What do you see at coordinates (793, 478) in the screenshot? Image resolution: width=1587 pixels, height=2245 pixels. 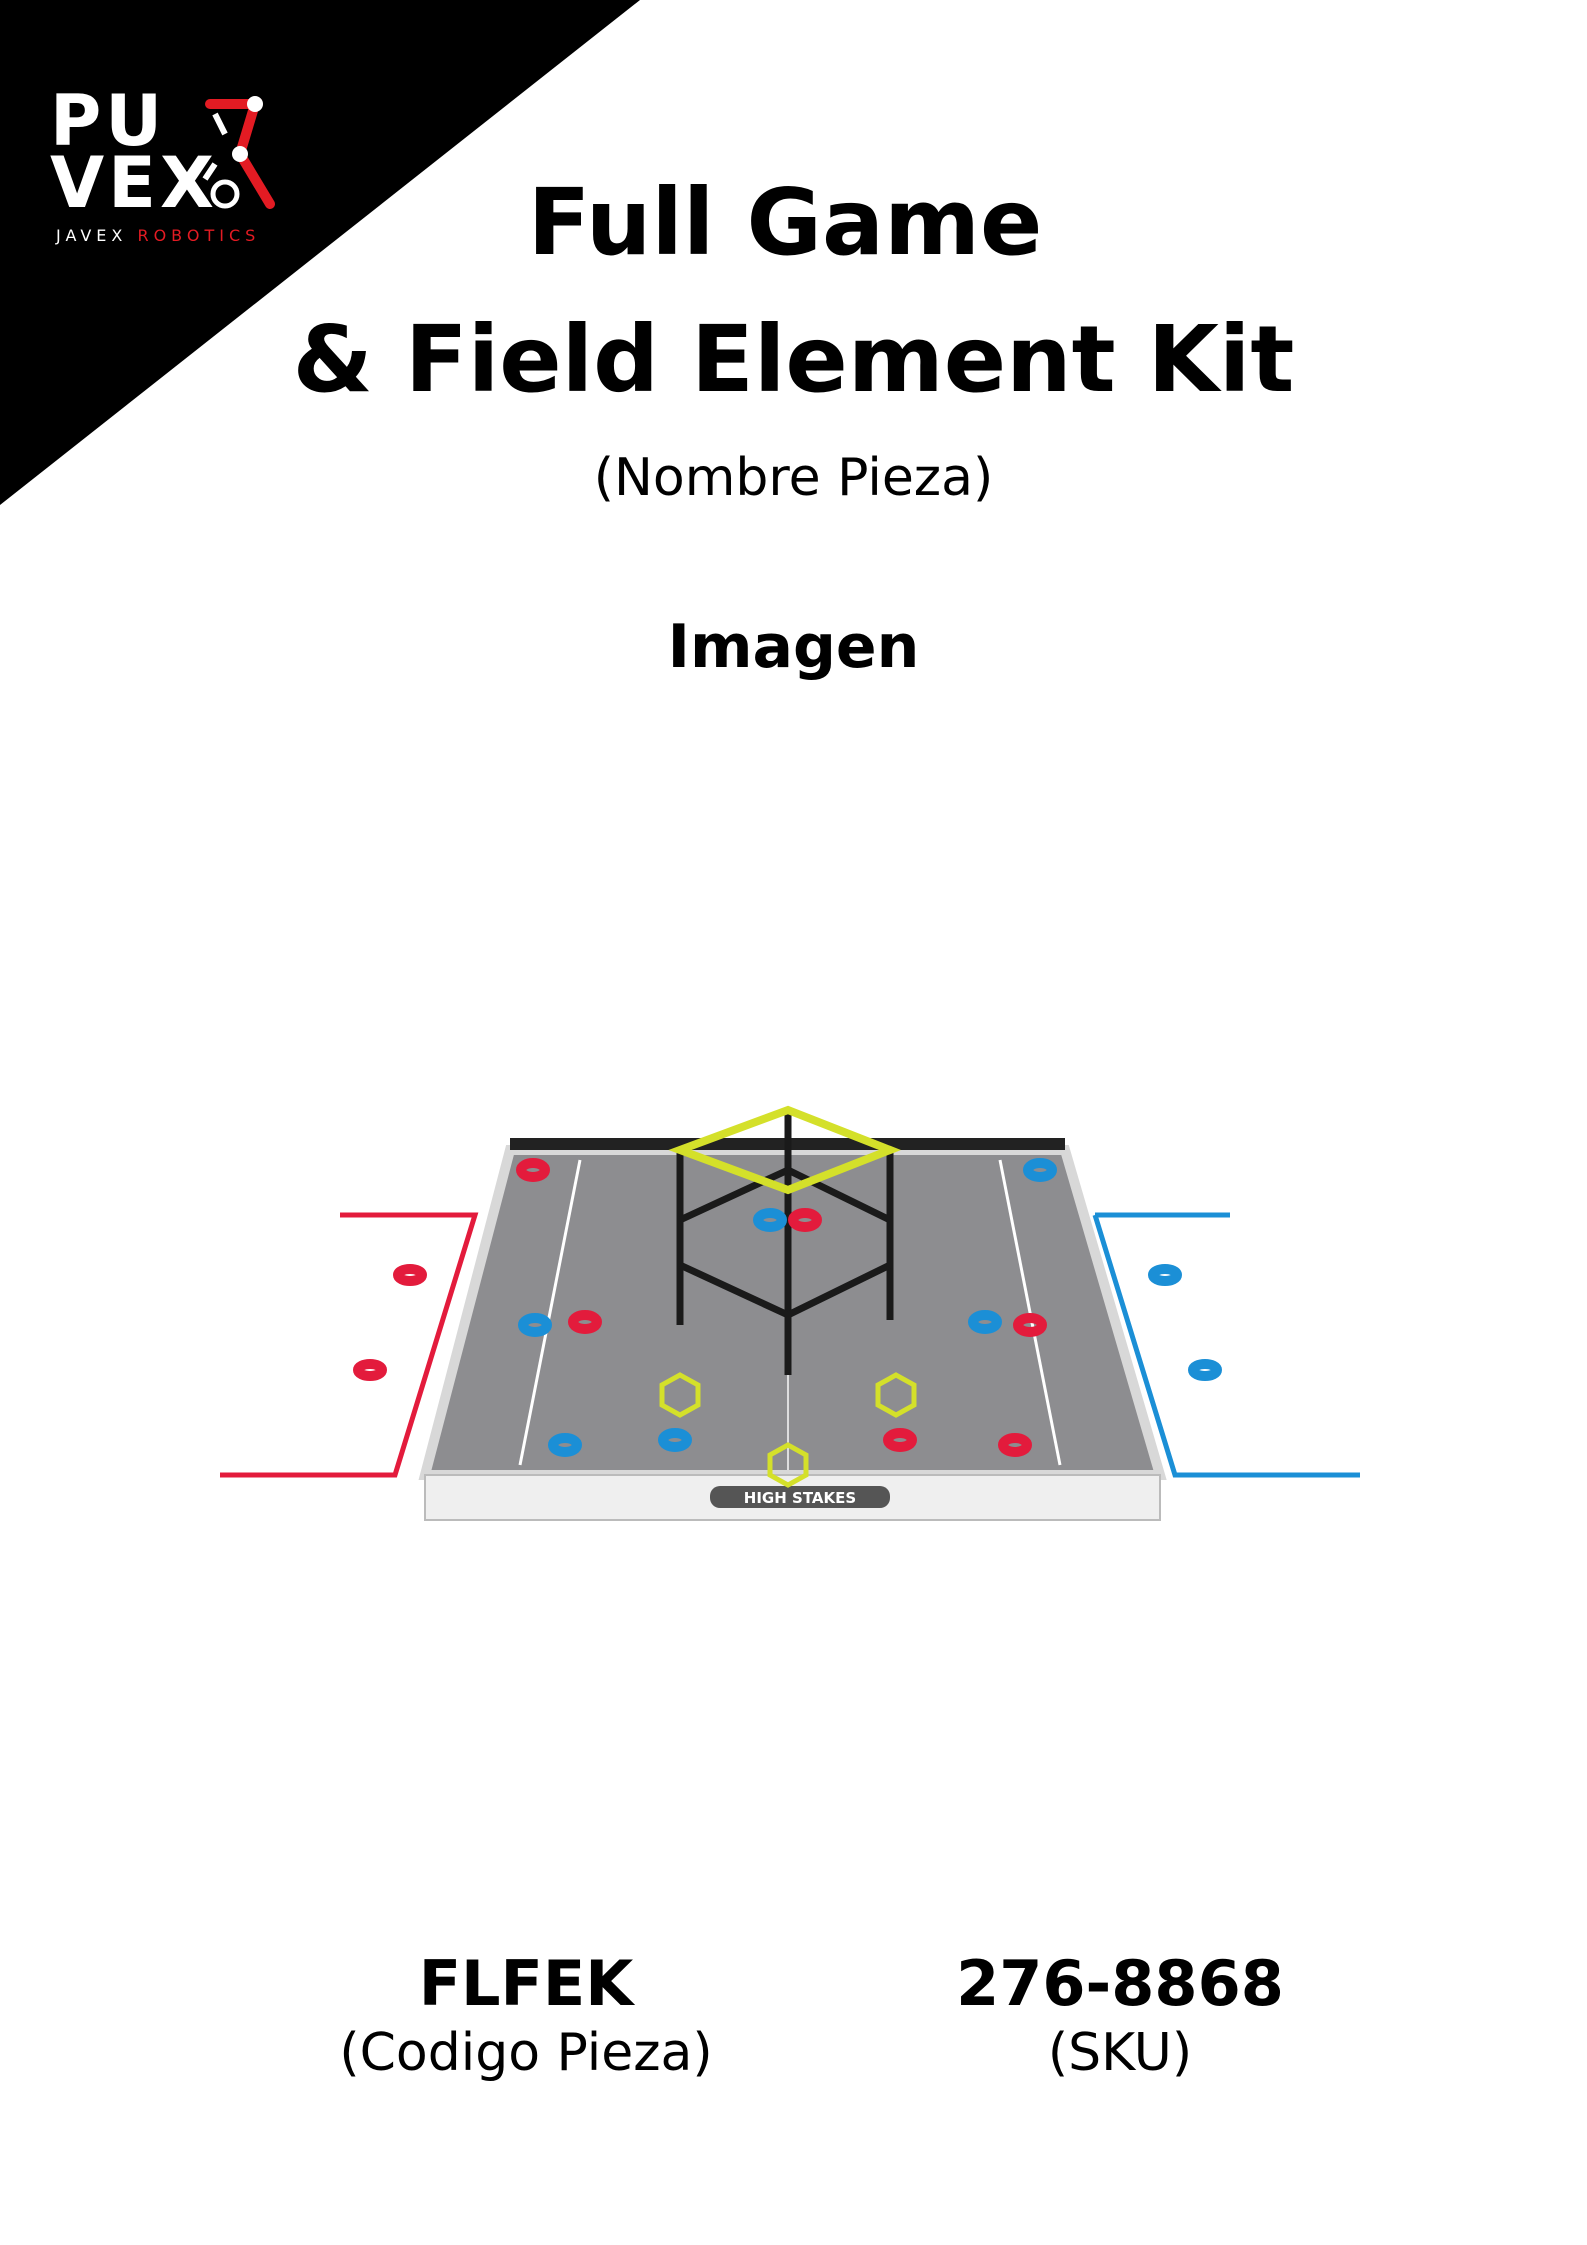 I see `part-name-caption: (Nombre Pieza)` at bounding box center [793, 478].